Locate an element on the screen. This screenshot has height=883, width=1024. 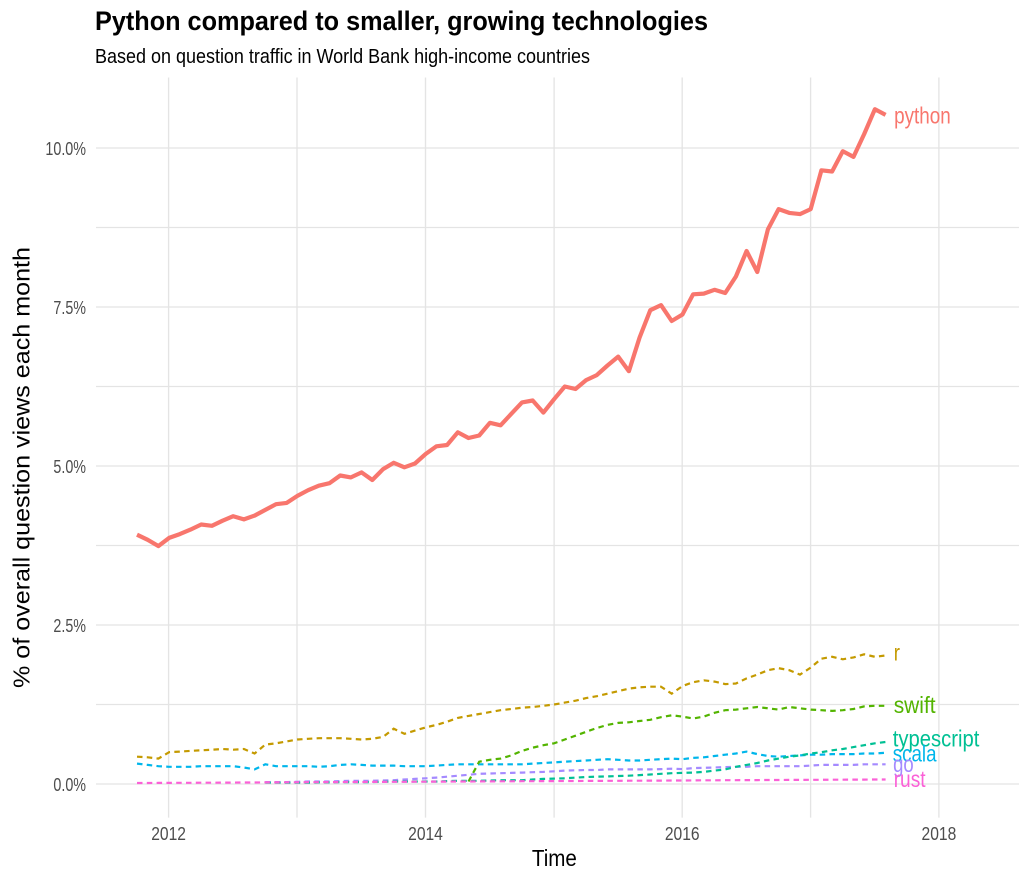
svg-text: scala is located at coordinates (915, 753).